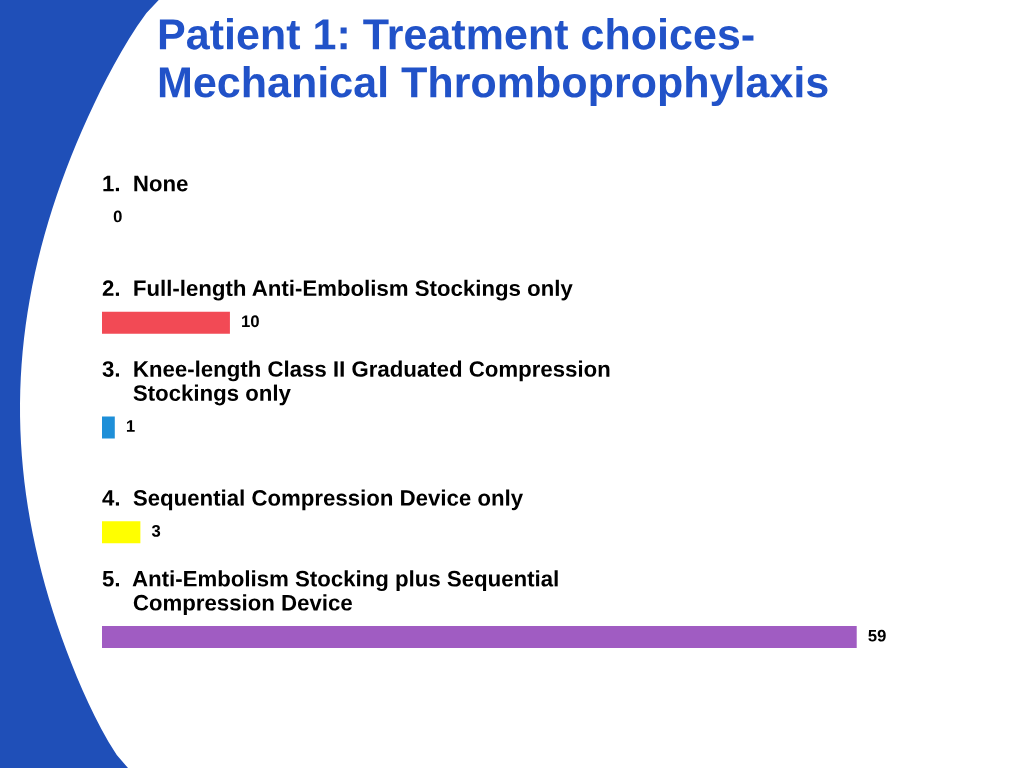 This screenshot has height=768, width=1024. I want to click on data-label: 3, so click(156, 530).